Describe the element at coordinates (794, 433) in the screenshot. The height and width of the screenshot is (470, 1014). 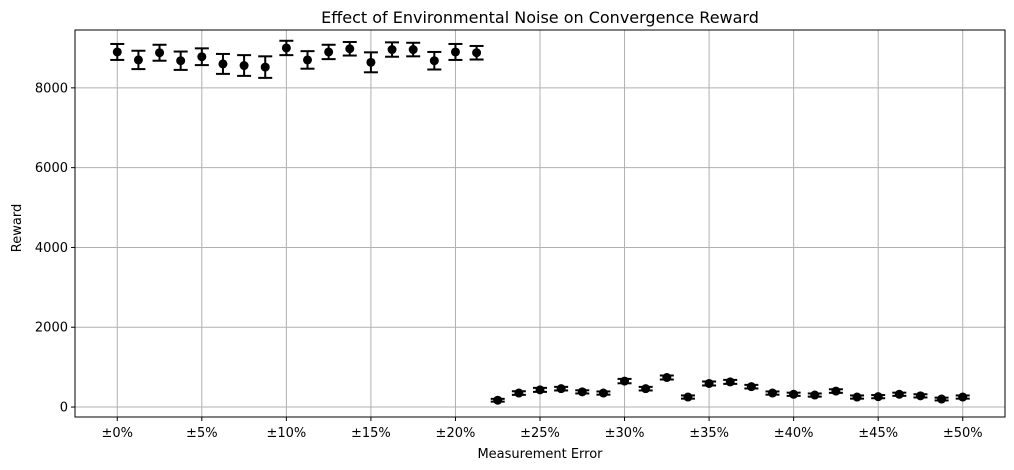
I see `x-tick-label: ±40%` at that location.